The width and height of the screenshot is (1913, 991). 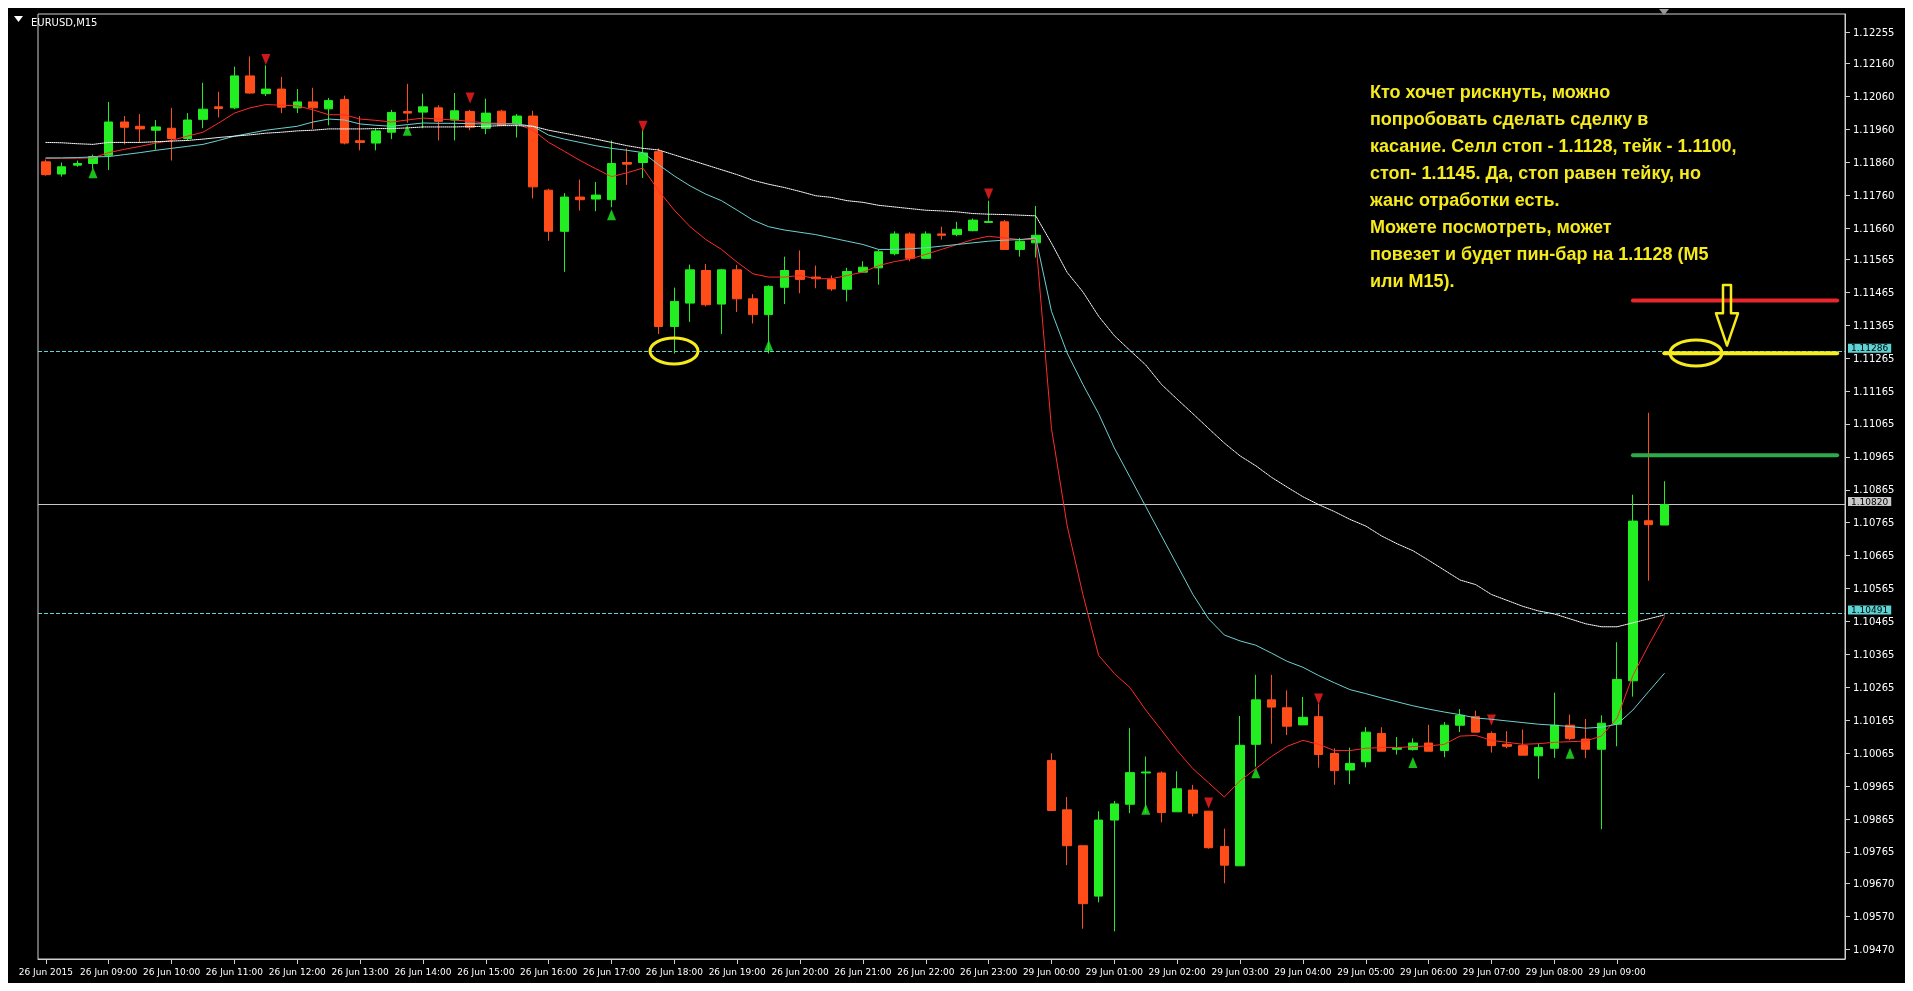 I want to click on x-tick-label: 26 Jun 14:00, so click(x=423, y=971).